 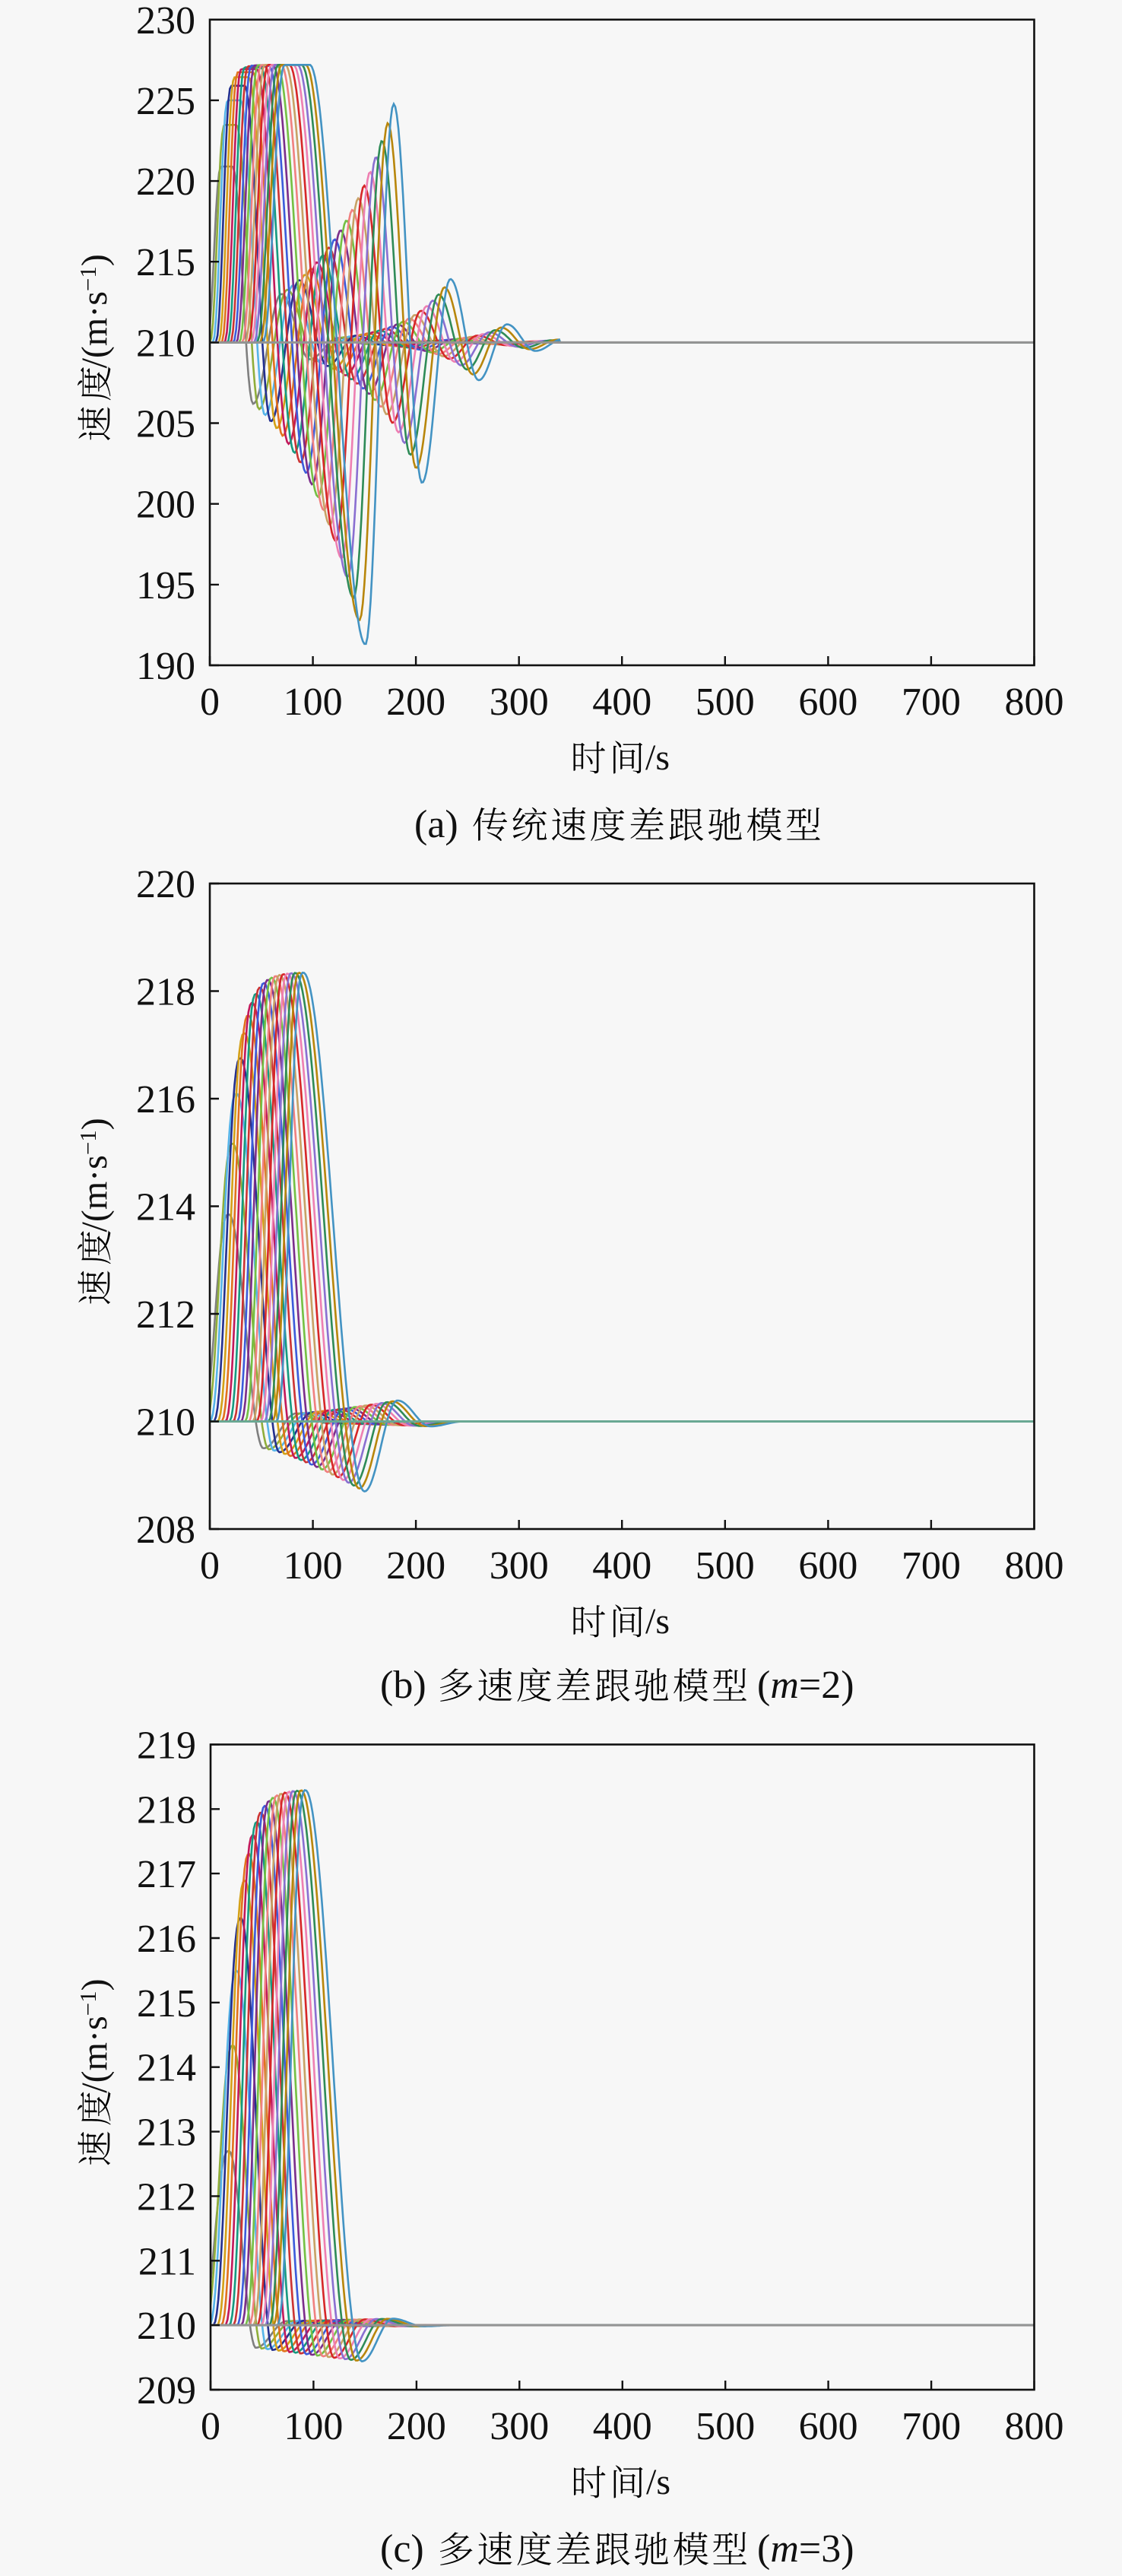 What do you see at coordinates (403, 1686) in the screenshot?
I see `svg-text: (b)` at bounding box center [403, 1686].